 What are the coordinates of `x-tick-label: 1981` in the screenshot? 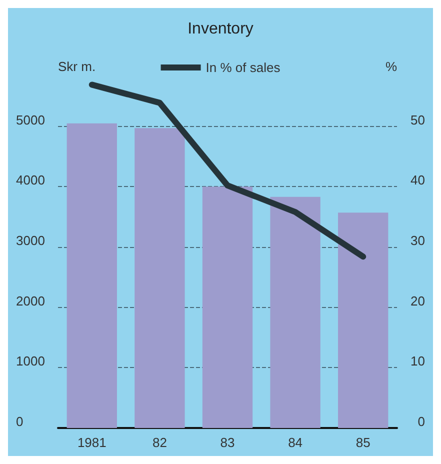 It's located at (91, 442).